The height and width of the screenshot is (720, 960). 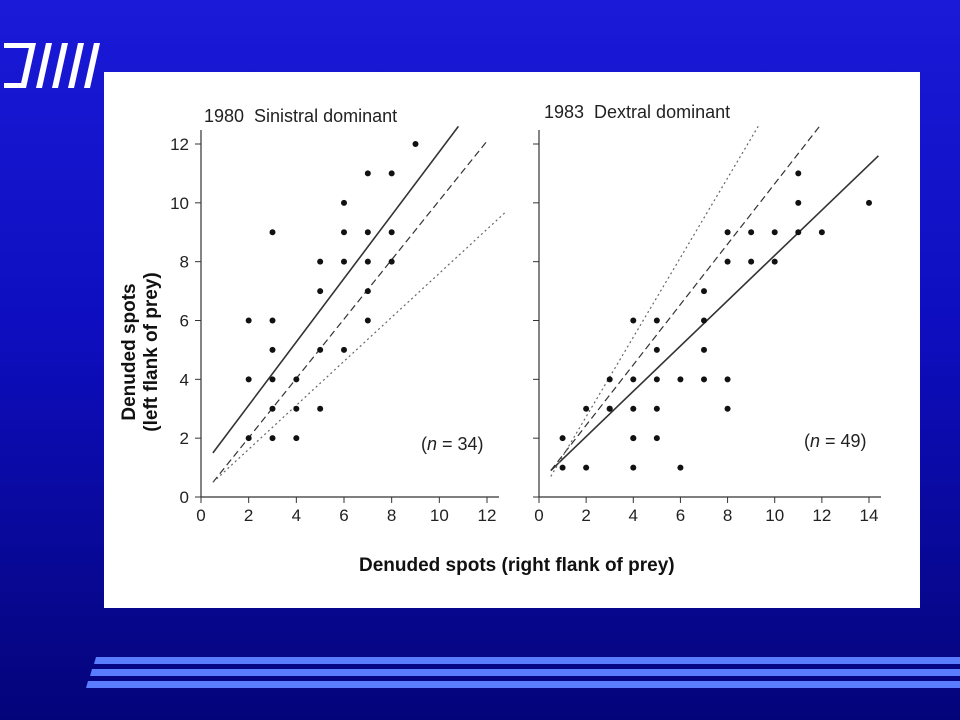 What do you see at coordinates (179, 144) in the screenshot?
I see `y-tick-label: 12` at bounding box center [179, 144].